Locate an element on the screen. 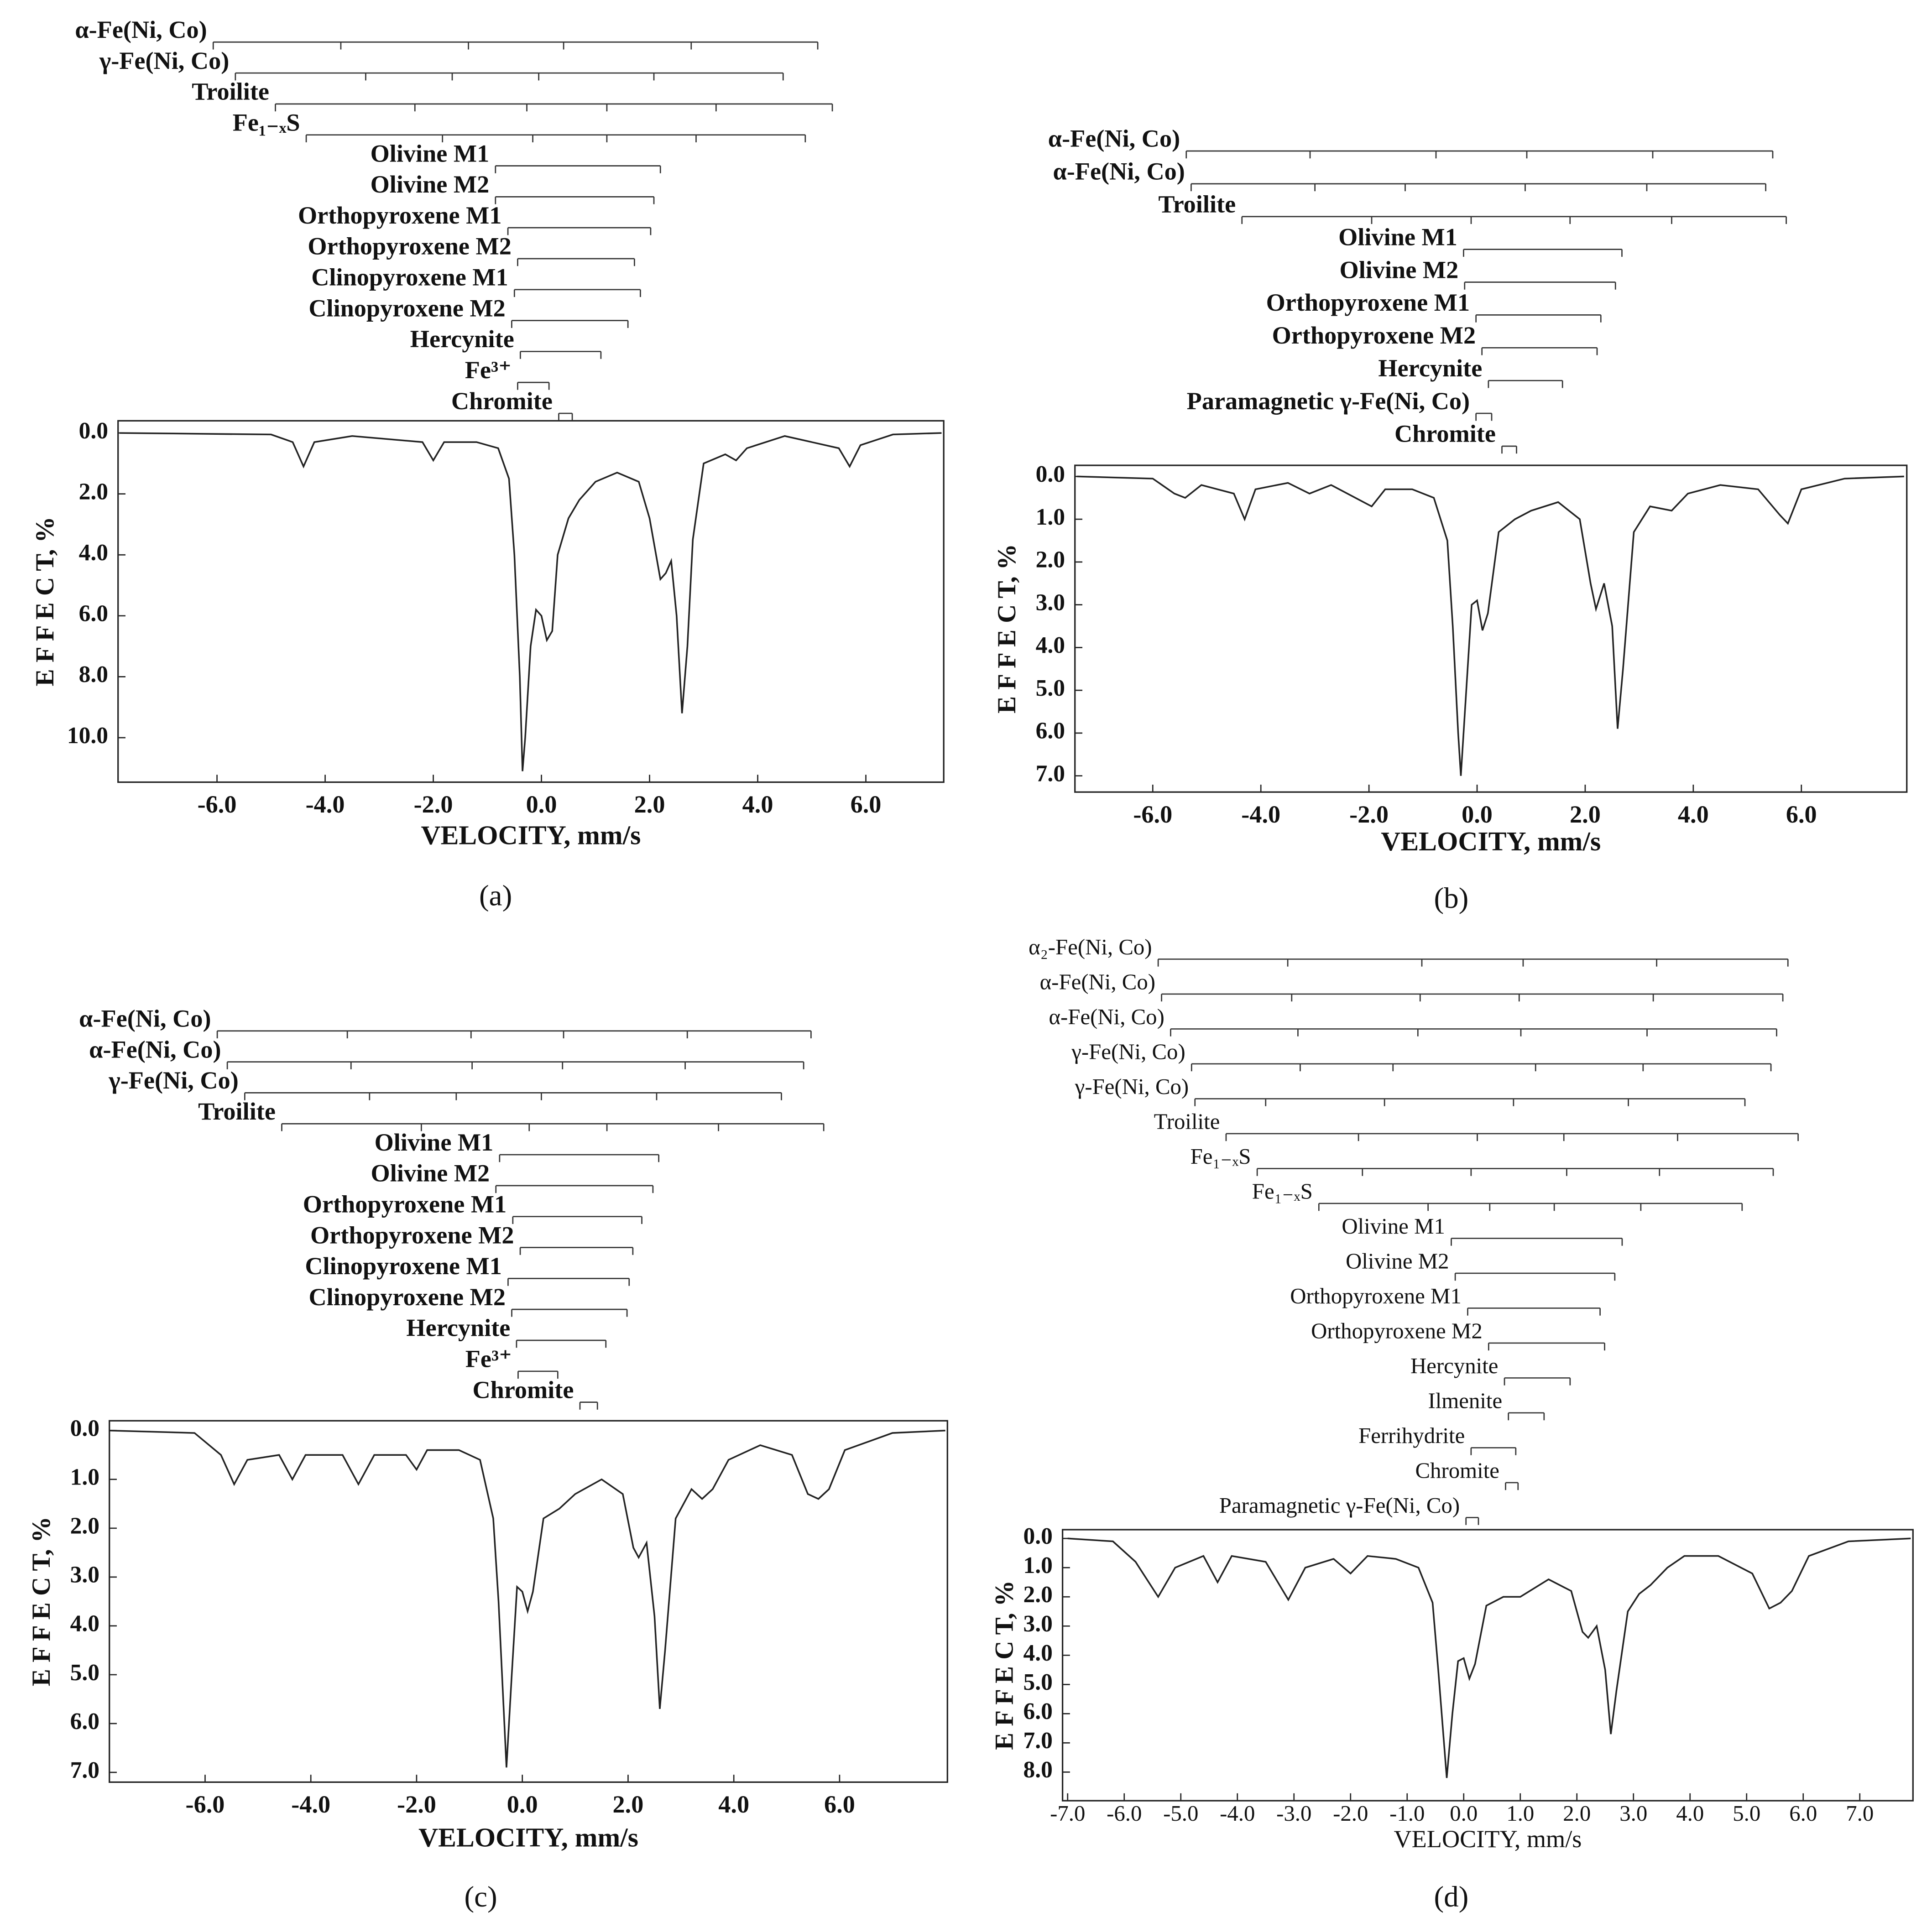  x-tick-label: 1.0 is located at coordinates (1520, 1813).